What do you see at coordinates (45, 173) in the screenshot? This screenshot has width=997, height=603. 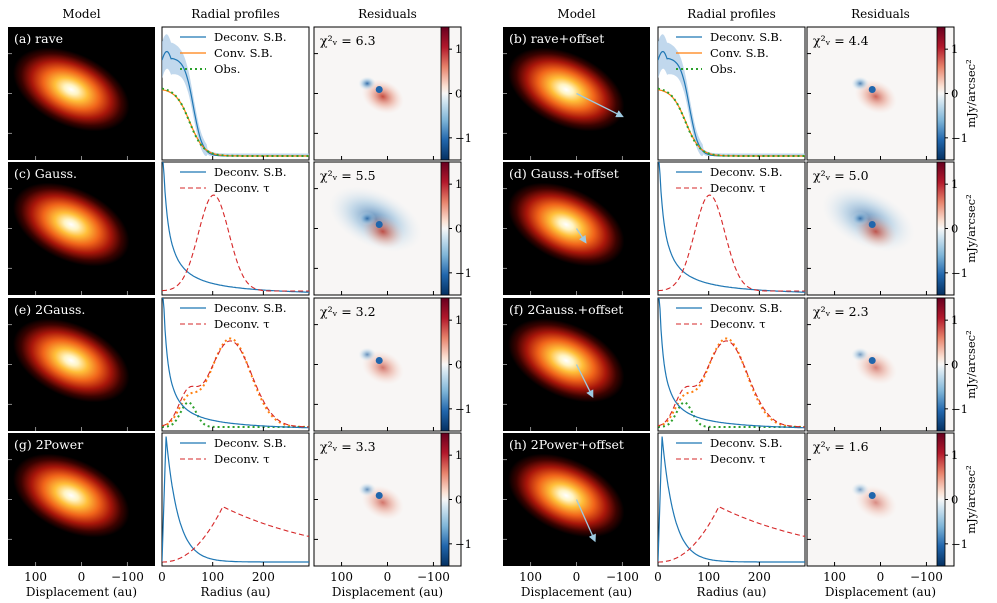 I see `model-panel-label: (c) Gauss.` at bounding box center [45, 173].